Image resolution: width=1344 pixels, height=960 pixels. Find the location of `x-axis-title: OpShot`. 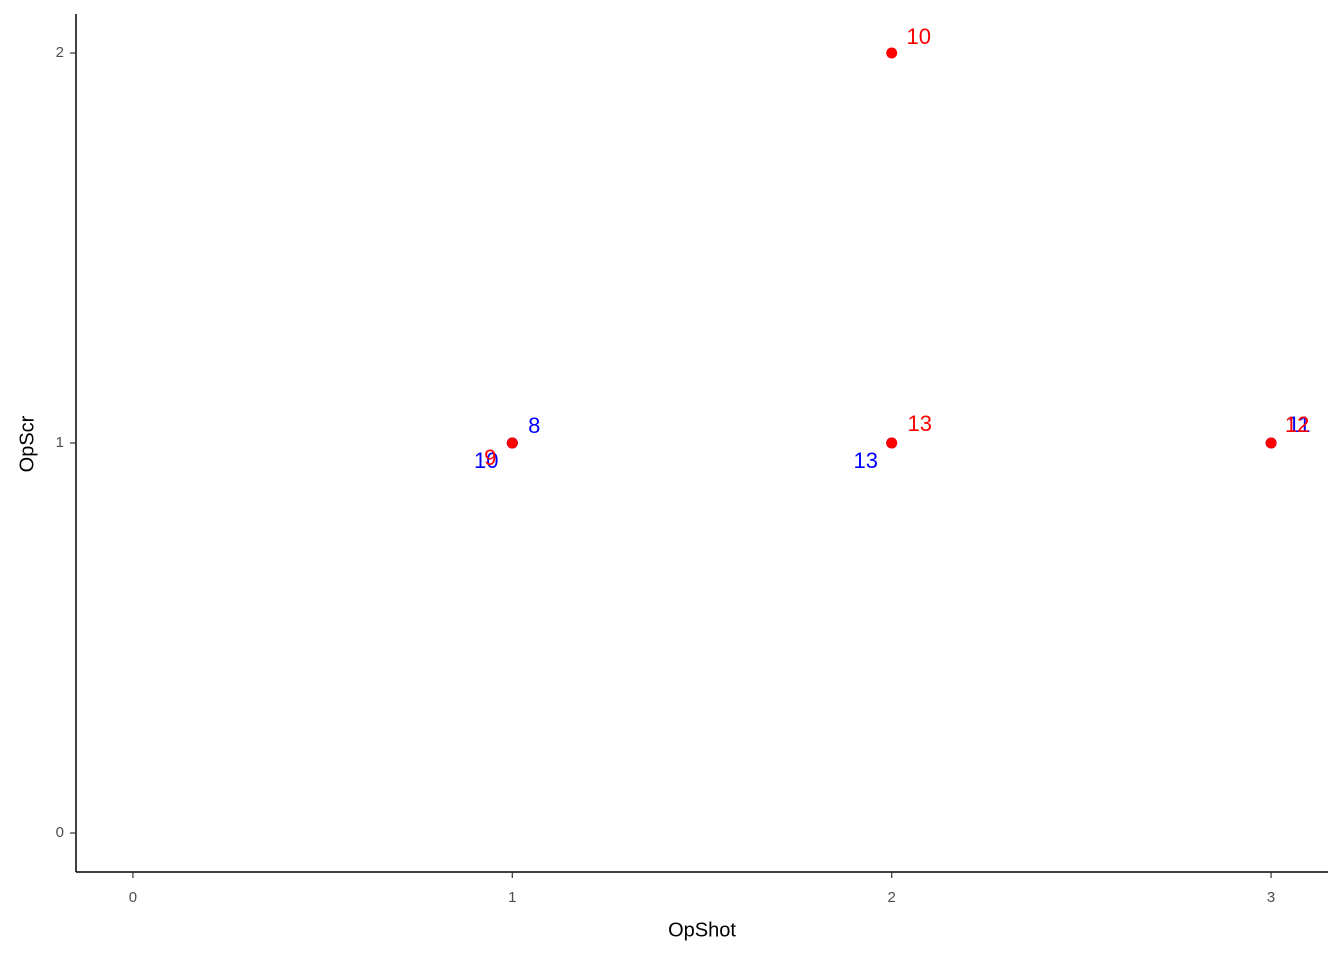

x-axis-title: OpShot is located at coordinates (702, 930).